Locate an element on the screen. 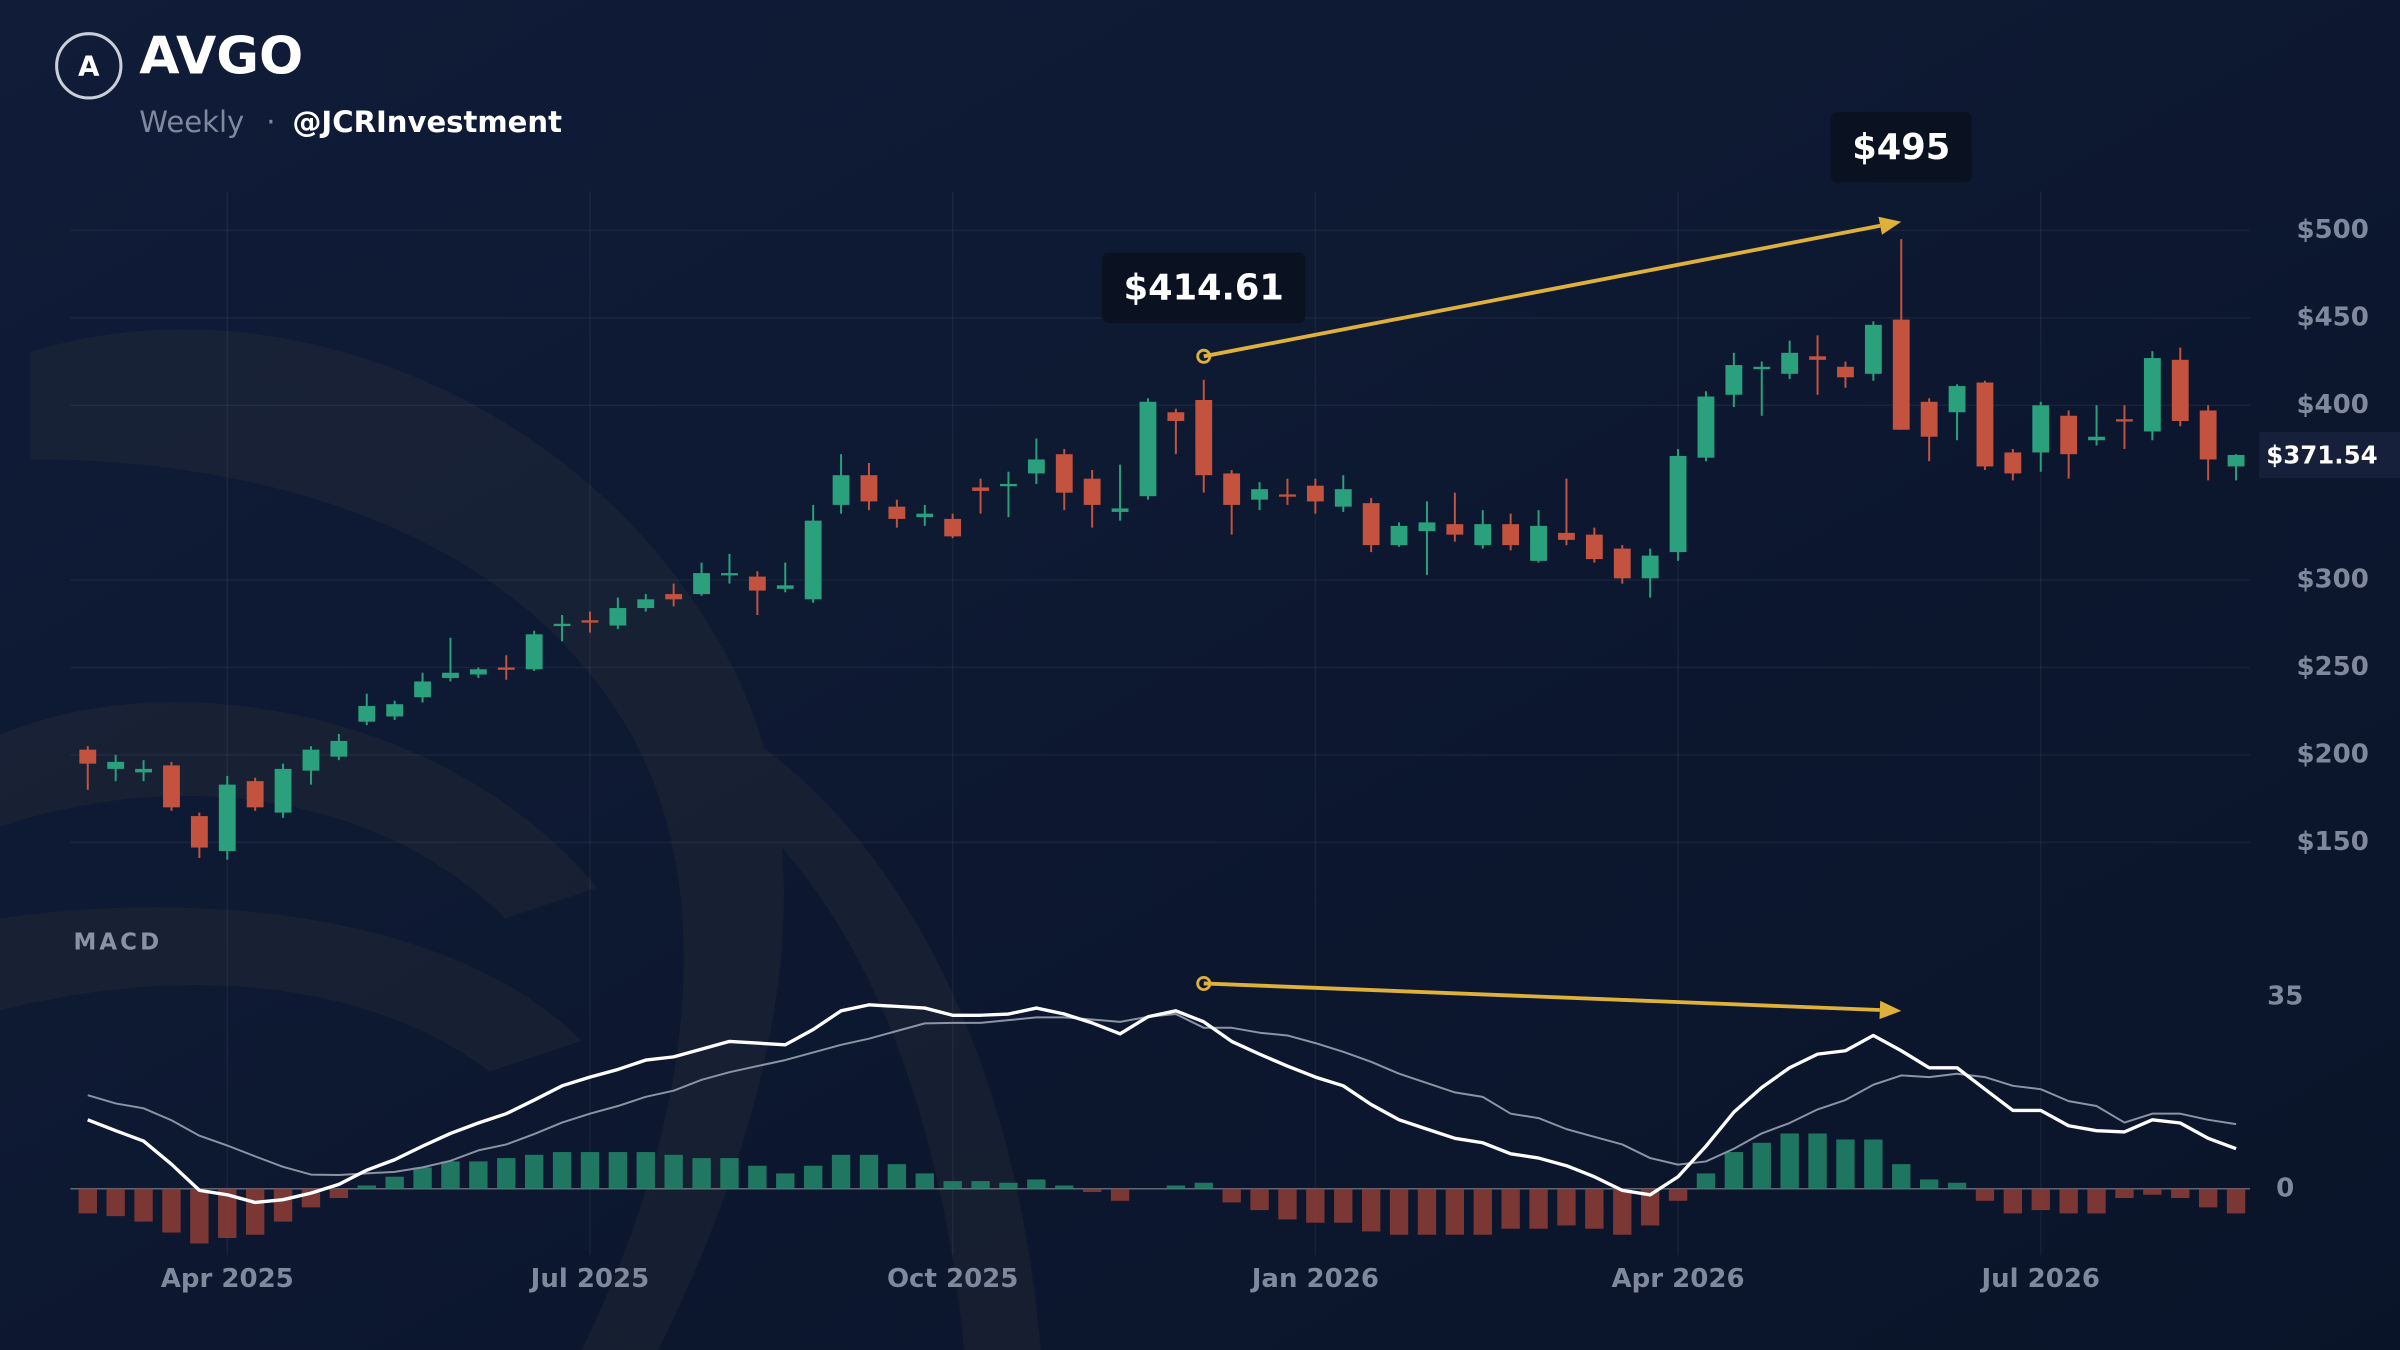 This screenshot has width=2400, height=1350. ticker: AVGO is located at coordinates (221, 57).